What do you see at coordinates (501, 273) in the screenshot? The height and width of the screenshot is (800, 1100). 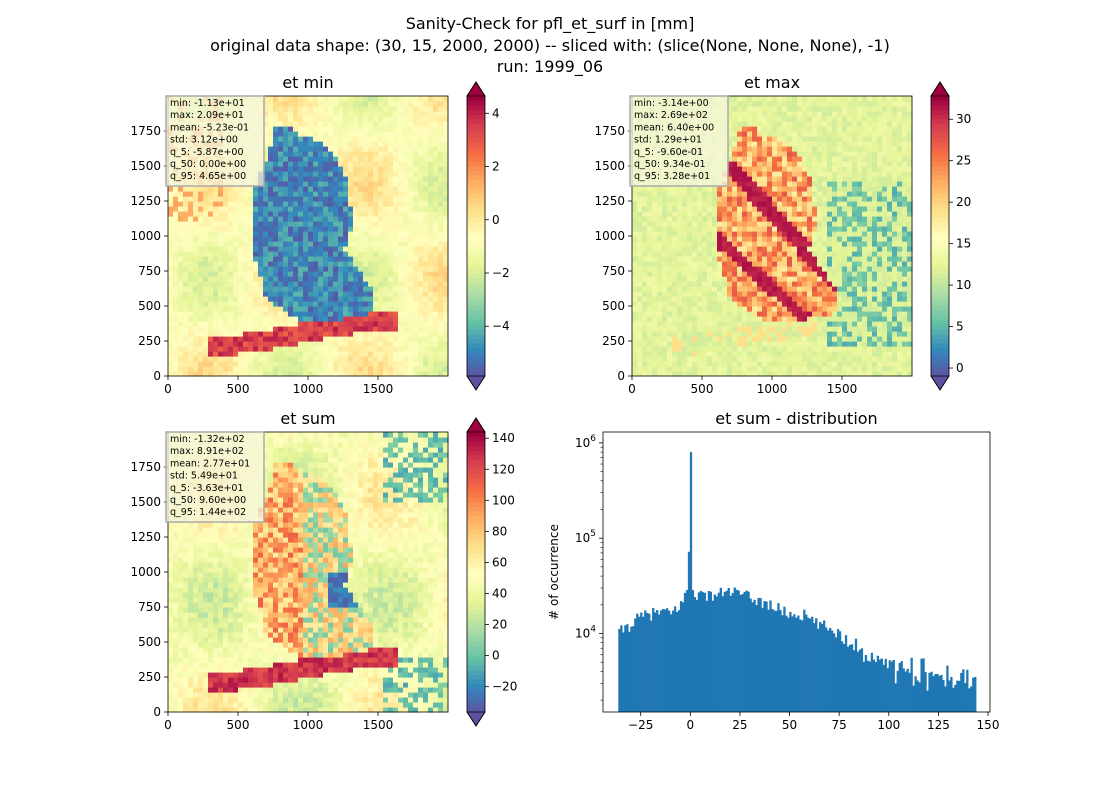 I see `colorbar-tick-label: −2` at bounding box center [501, 273].